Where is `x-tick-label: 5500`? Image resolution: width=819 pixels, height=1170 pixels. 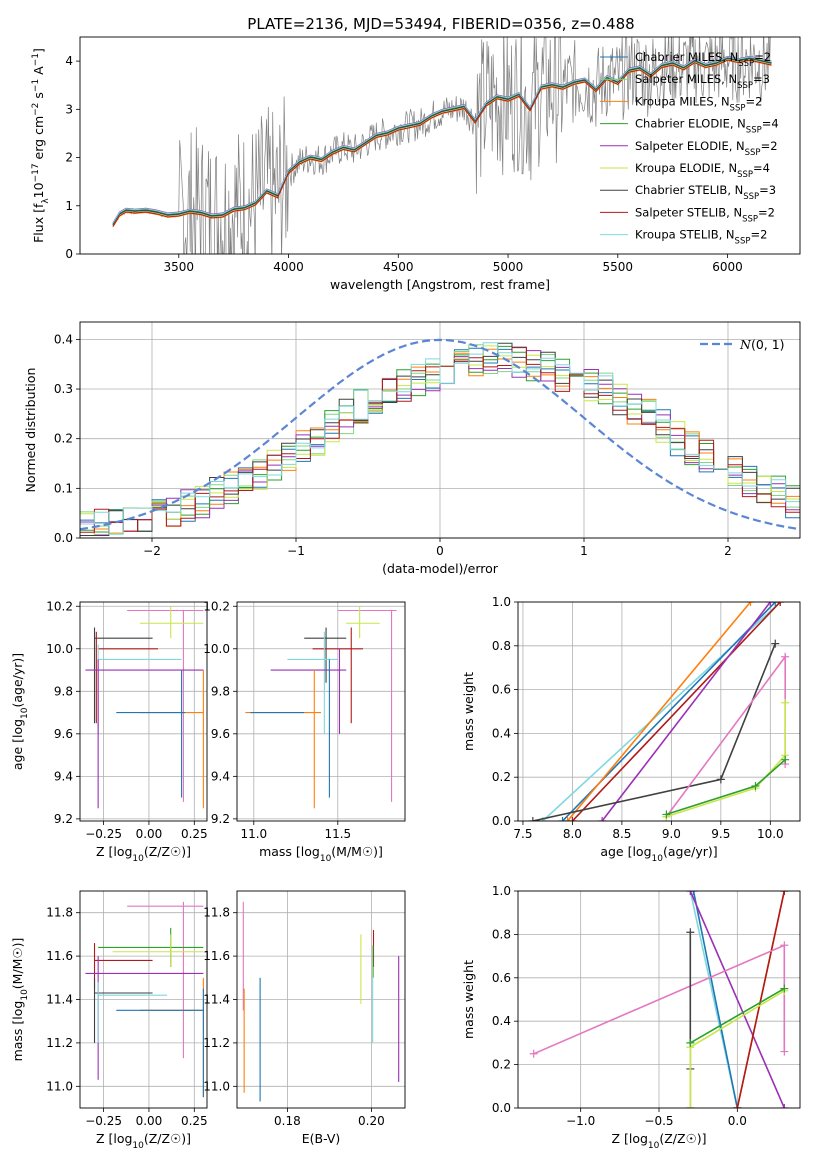
x-tick-label: 5500 is located at coordinates (618, 267).